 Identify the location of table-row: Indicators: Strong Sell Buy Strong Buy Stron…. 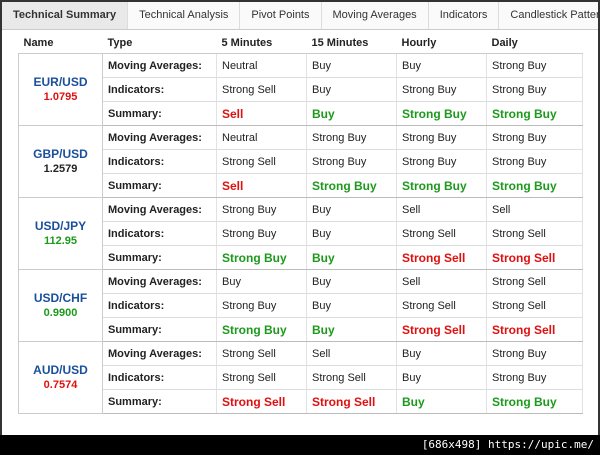
(301, 89).